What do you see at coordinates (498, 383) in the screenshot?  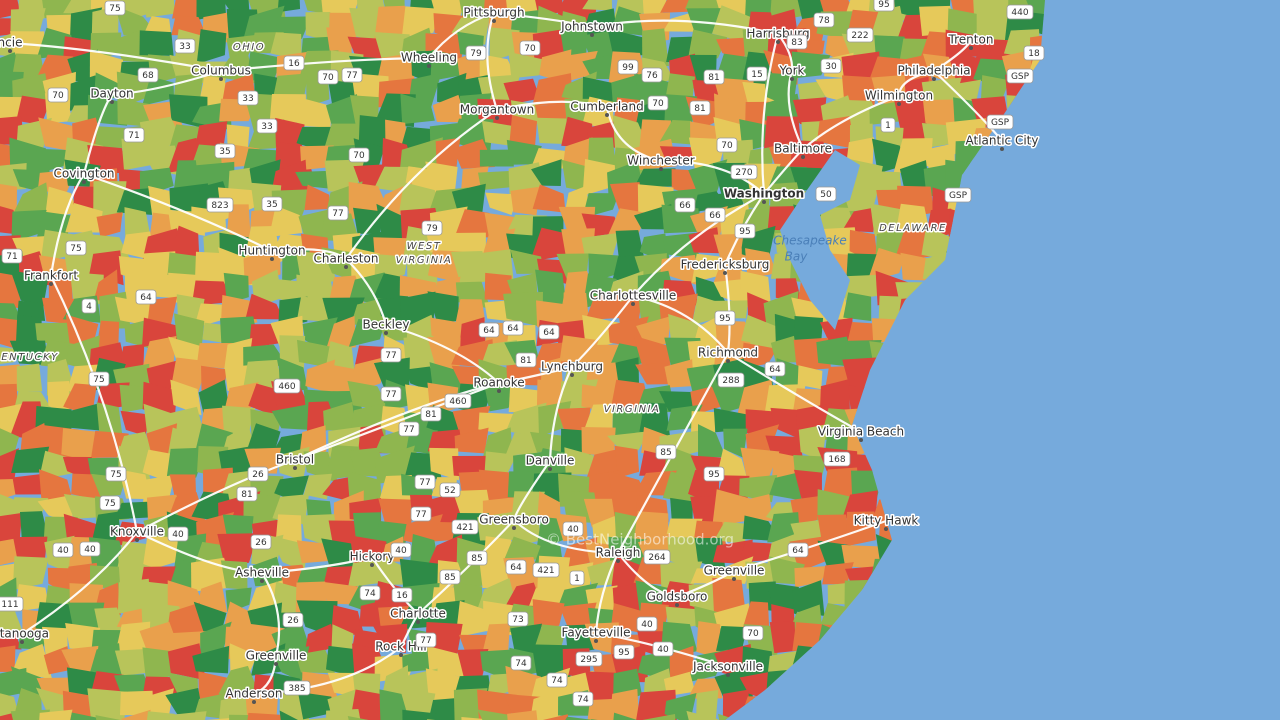 I see `city-label: Roanoke` at bounding box center [498, 383].